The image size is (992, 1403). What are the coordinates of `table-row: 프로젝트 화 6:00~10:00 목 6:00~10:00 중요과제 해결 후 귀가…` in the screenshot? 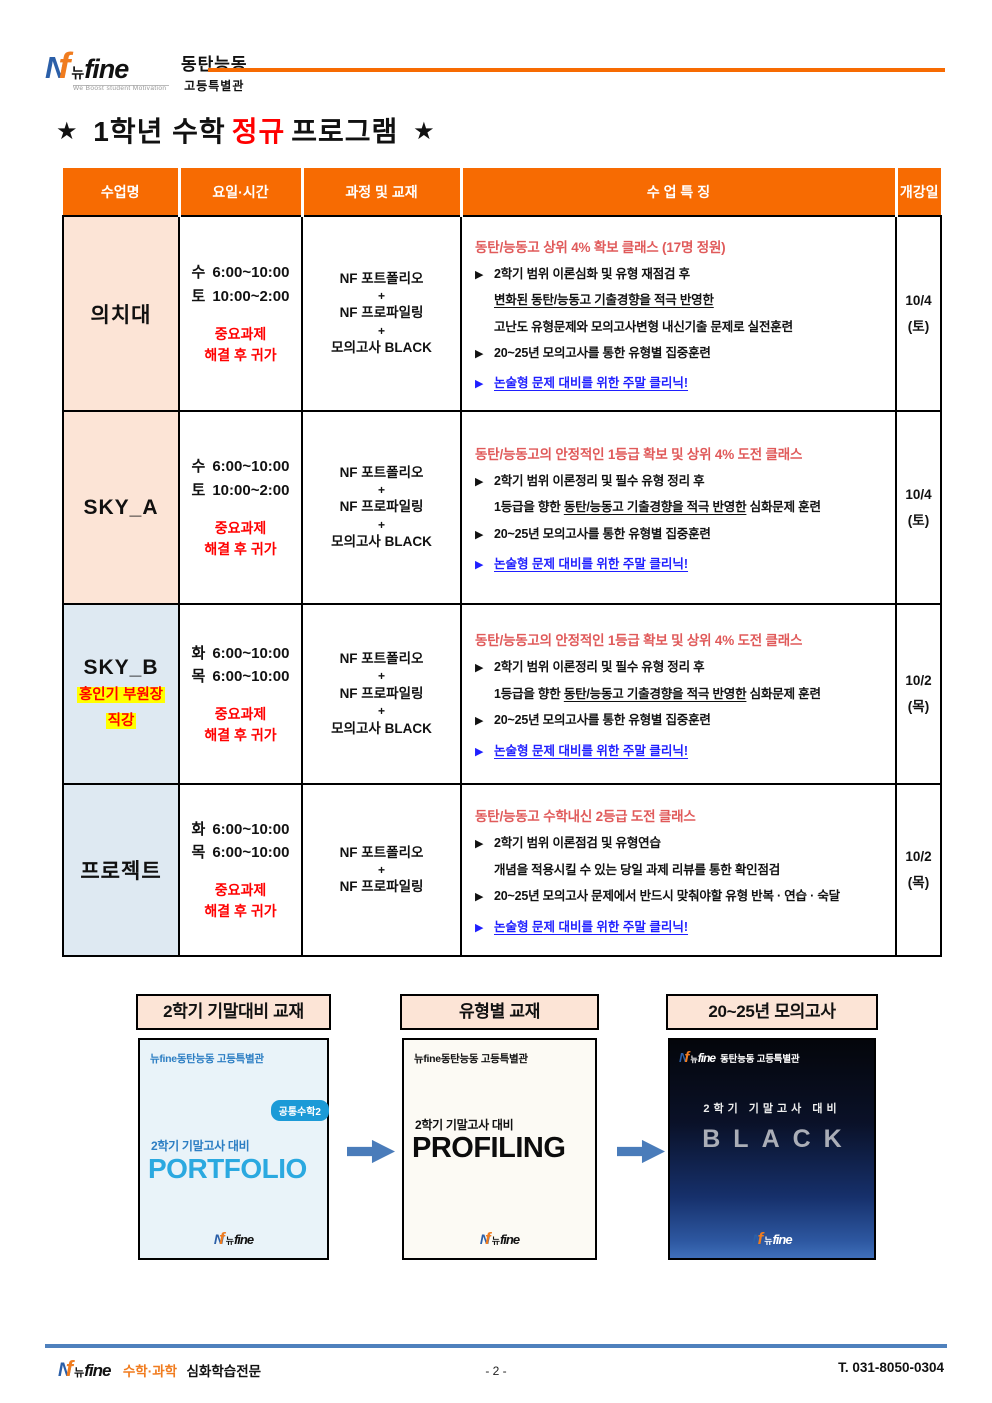 It's located at (502, 870).